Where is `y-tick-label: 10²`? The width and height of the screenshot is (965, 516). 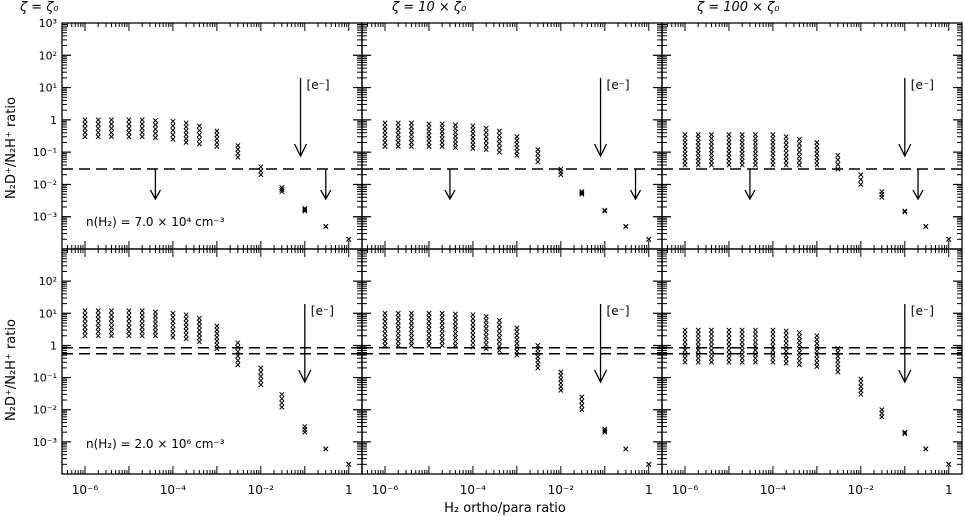 y-tick-label: 10² is located at coordinates (48, 281).